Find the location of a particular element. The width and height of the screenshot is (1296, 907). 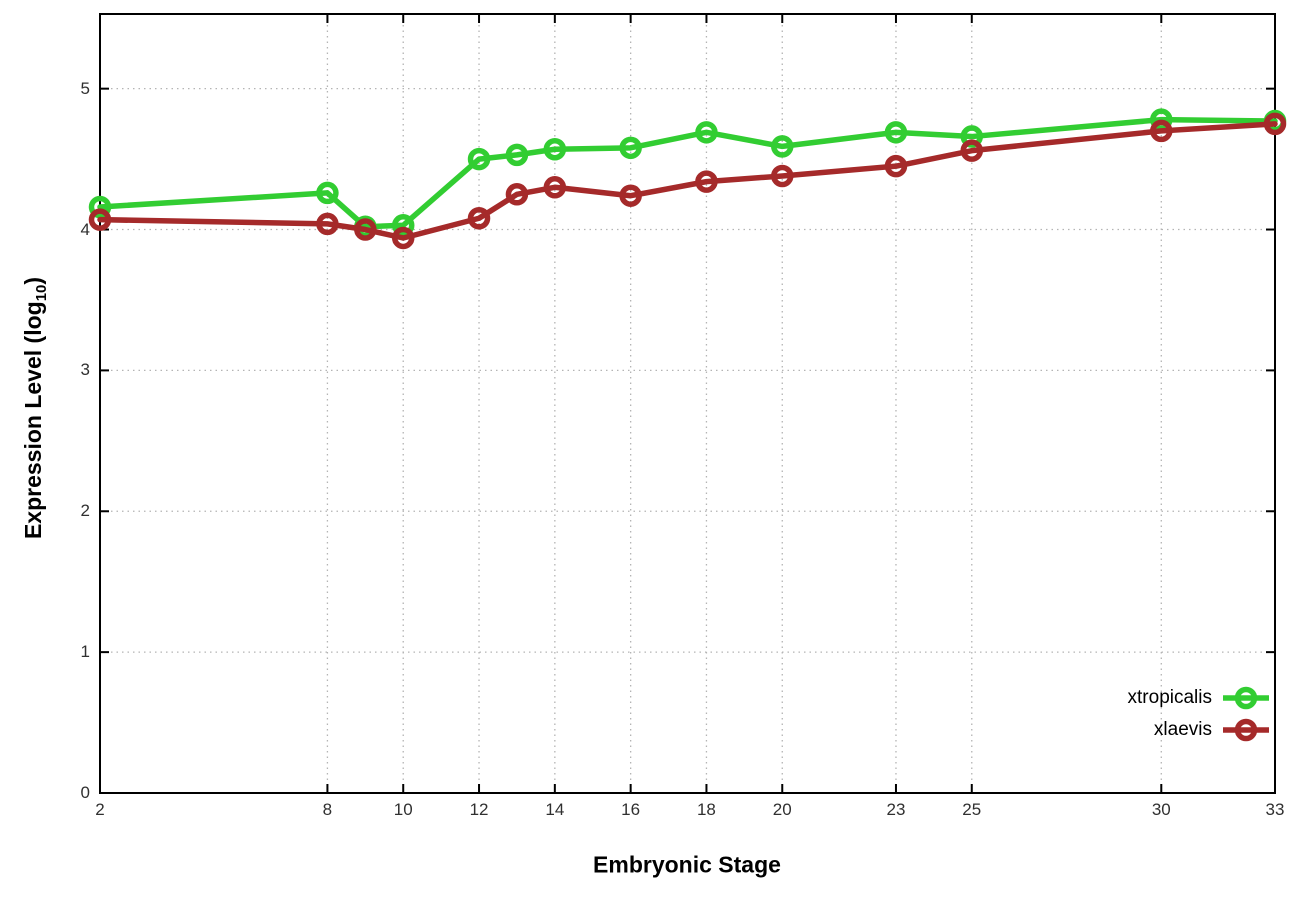

y-axis-title-suffix: ) is located at coordinates (33, 280).